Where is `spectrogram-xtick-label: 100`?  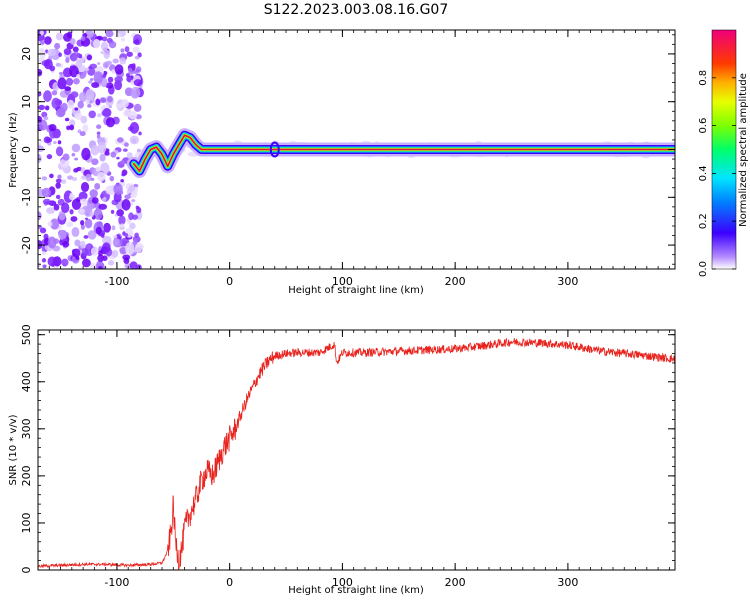 spectrogram-xtick-label: 100 is located at coordinates (342, 281).